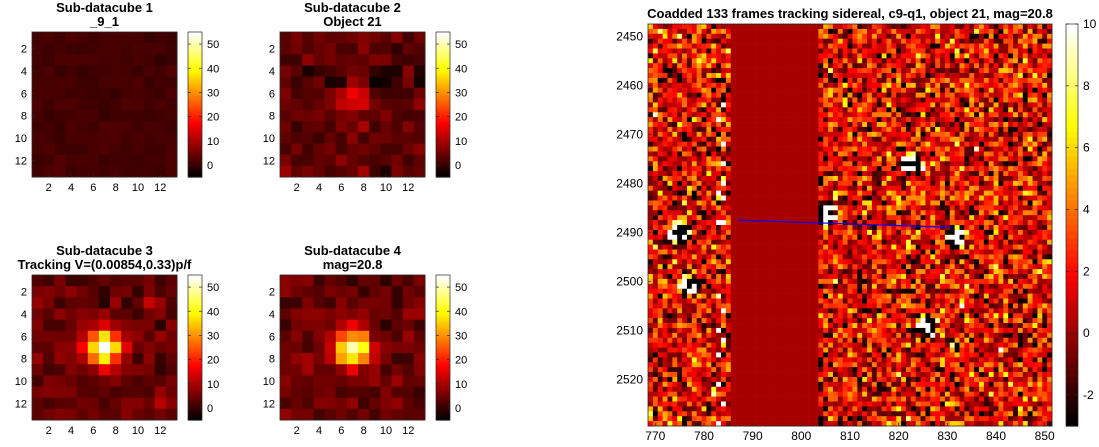 This screenshot has height=447, width=1099. I want to click on y-tick-label: 10, so click(21, 382).